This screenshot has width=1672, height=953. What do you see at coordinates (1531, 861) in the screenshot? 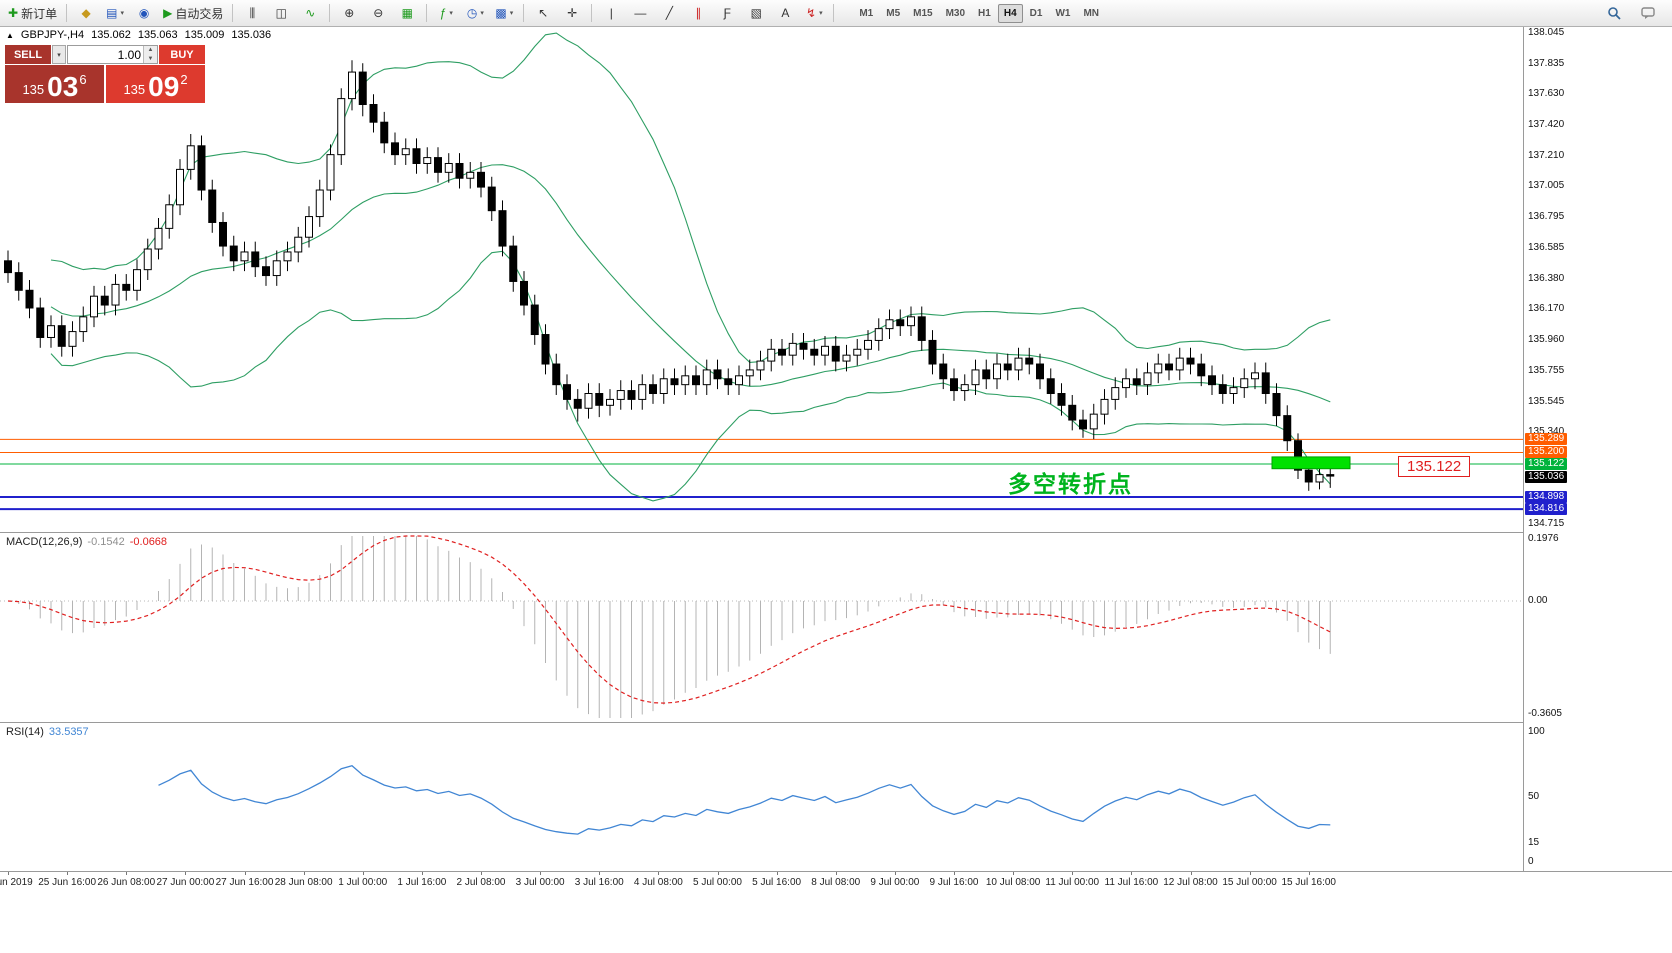
I see `rsi-tick-label: 0` at bounding box center [1531, 861].